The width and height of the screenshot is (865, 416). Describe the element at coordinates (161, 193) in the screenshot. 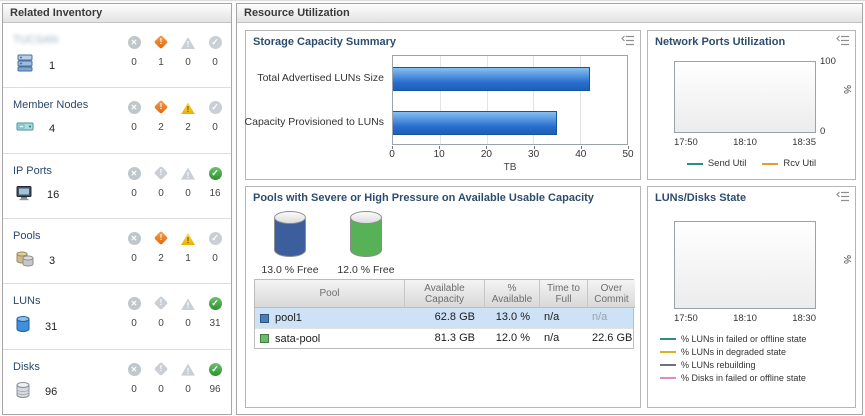

I see `critical-status-count: 0` at that location.